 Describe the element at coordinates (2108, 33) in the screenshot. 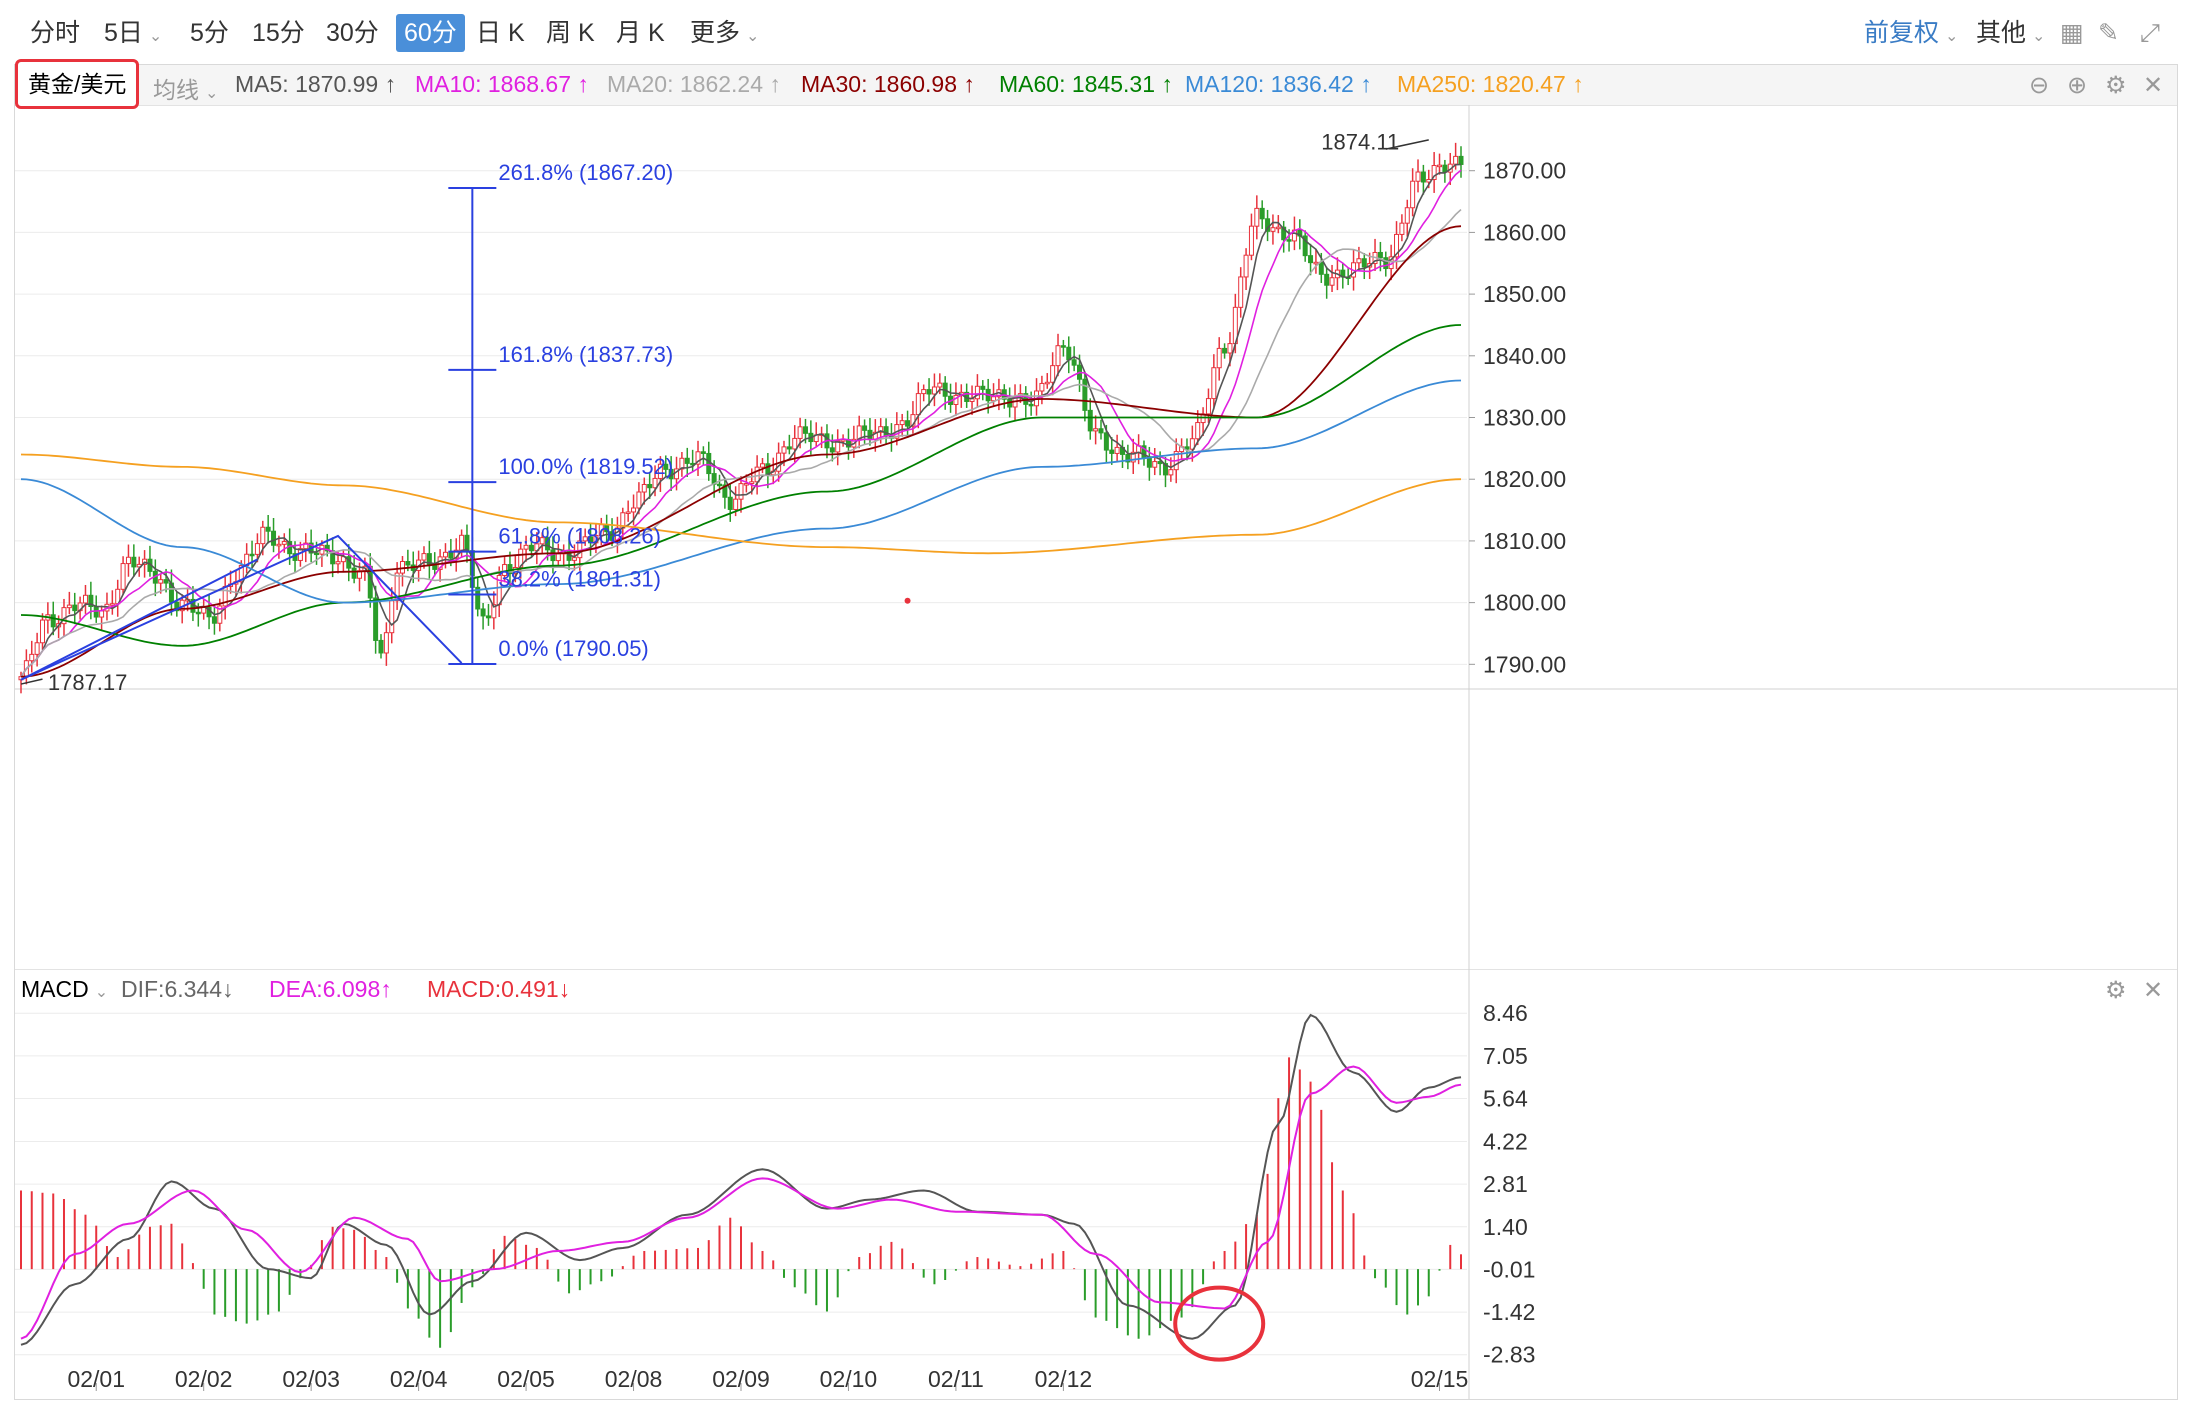

I see `draw-pen-icon: ✎` at that location.